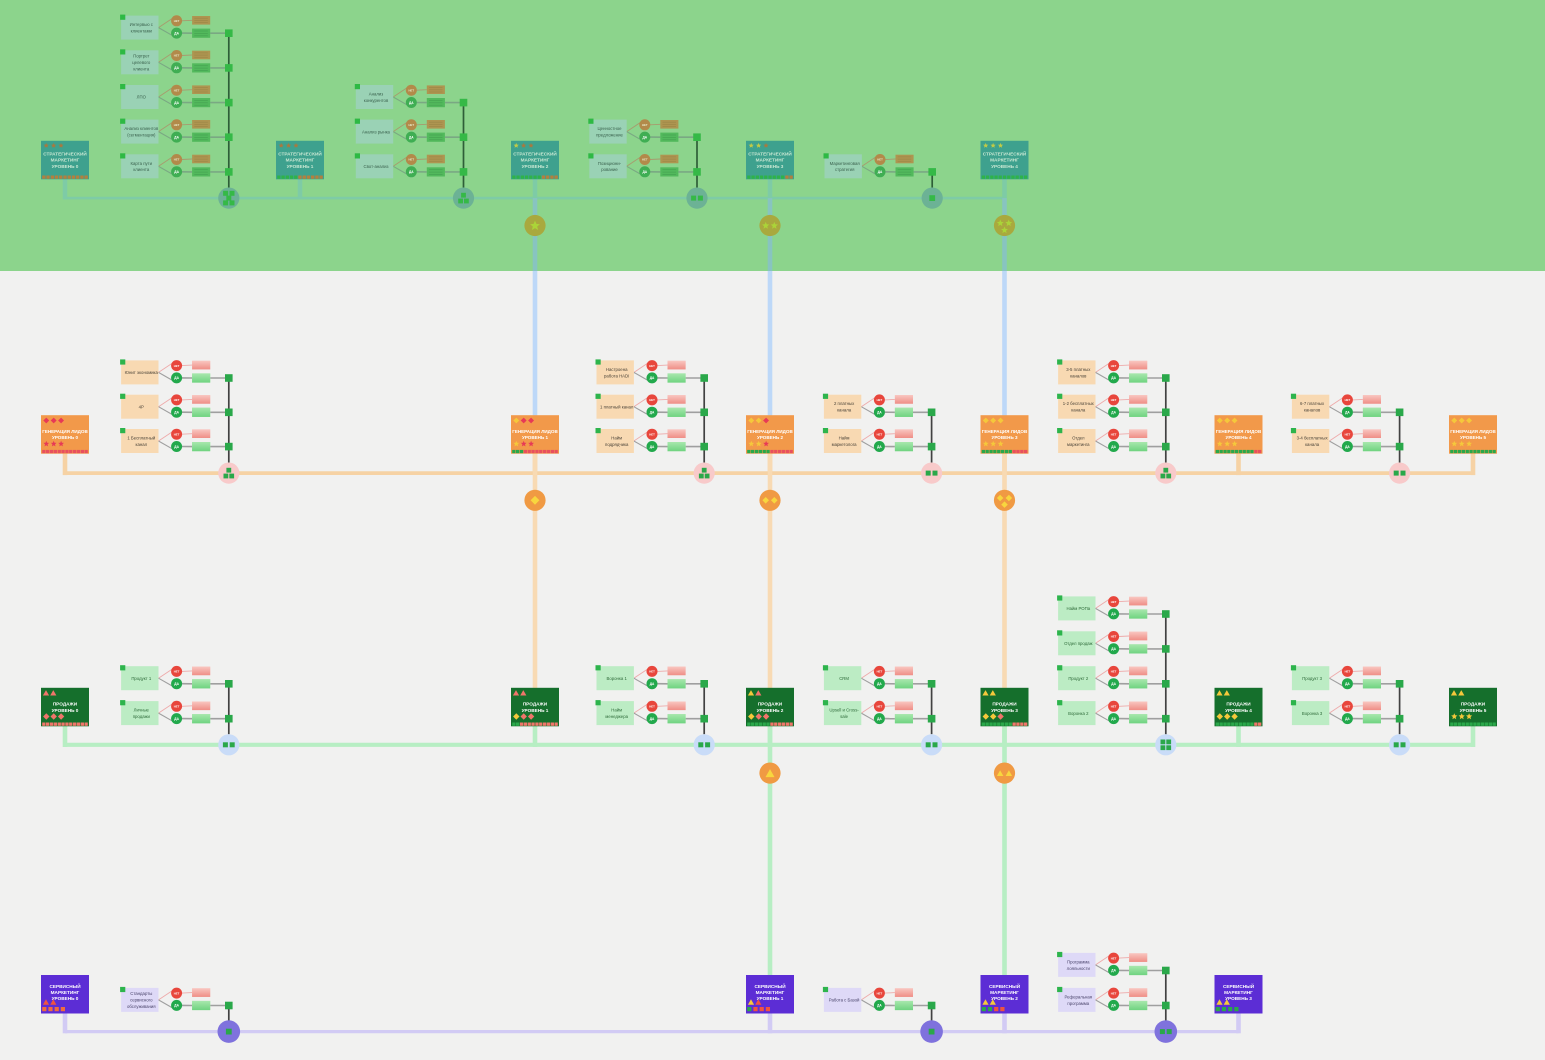 The image size is (1545, 1060). What do you see at coordinates (1312, 403) in the screenshot?
I see `svg-text: 6-7 платных` at bounding box center [1312, 403].